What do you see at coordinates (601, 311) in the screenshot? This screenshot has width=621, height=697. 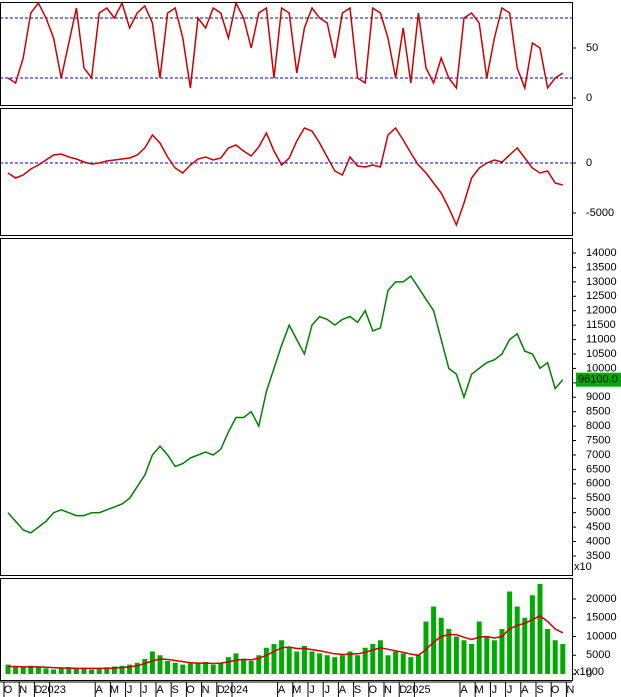 I see `y-tick-label: 12000` at bounding box center [601, 311].